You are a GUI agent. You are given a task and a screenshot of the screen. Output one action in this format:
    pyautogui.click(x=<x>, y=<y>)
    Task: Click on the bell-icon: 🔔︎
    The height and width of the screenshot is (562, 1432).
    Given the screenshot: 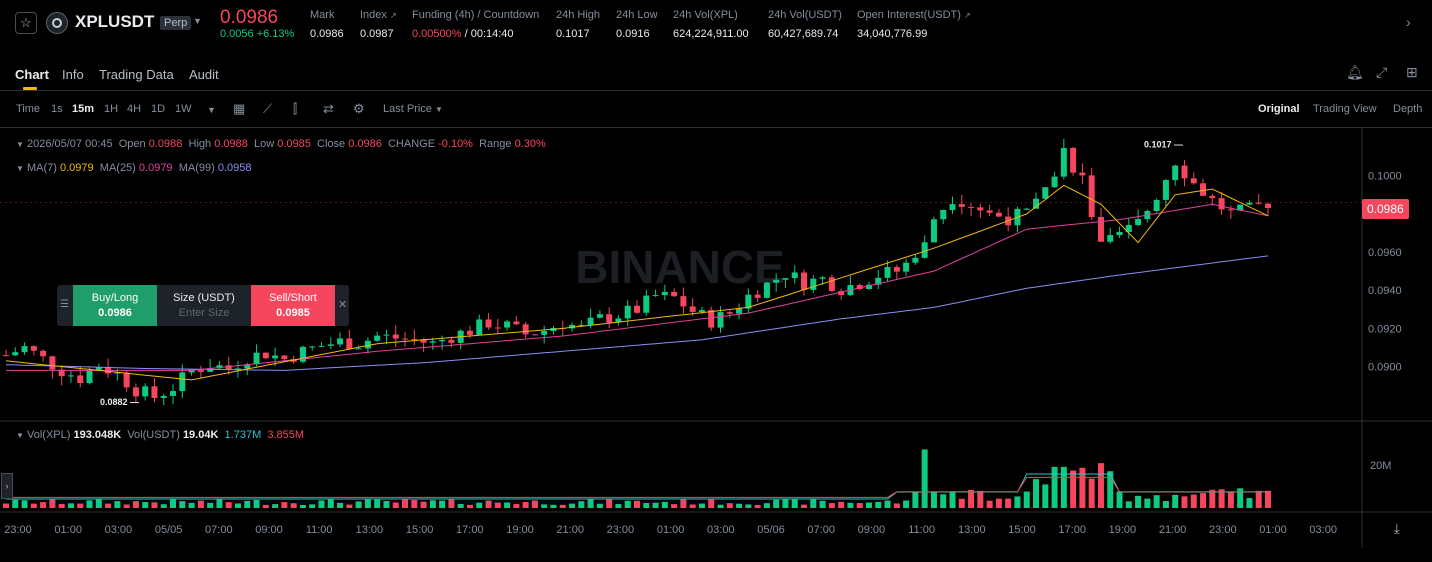 What is the action you would take?
    pyautogui.click(x=1355, y=72)
    